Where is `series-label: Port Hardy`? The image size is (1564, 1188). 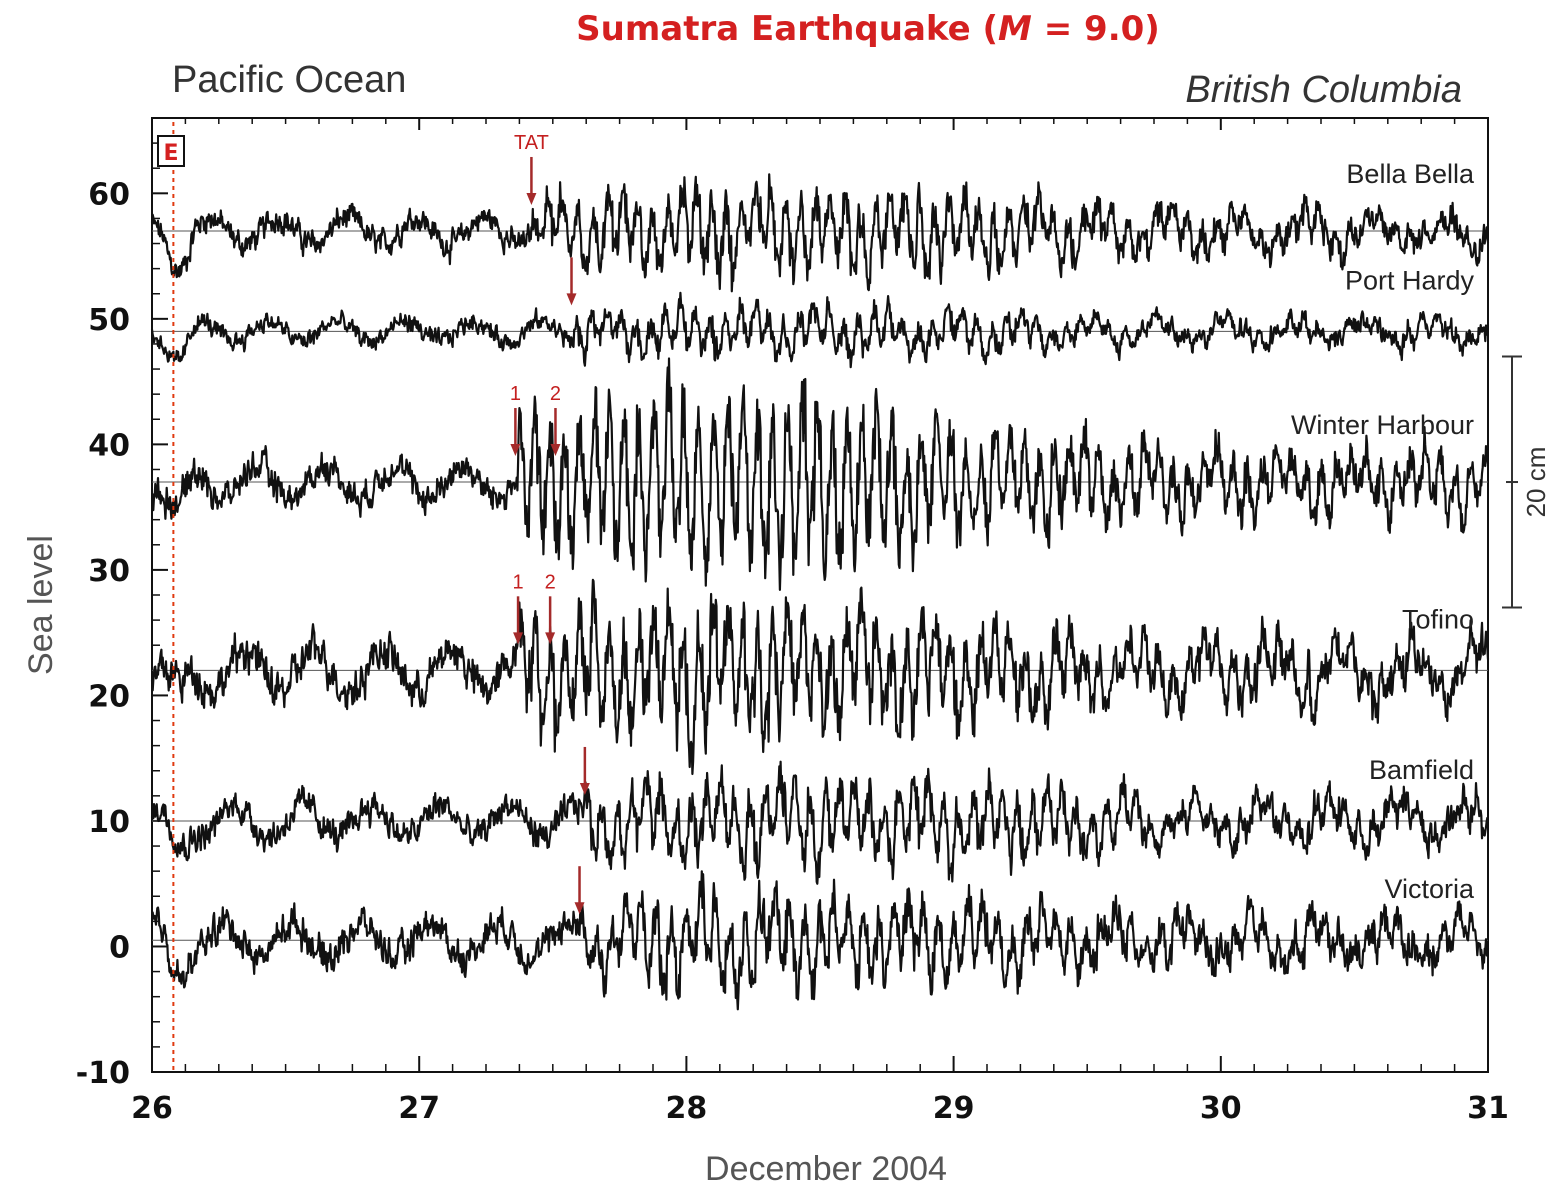
series-label: Port Hardy is located at coordinates (1410, 280).